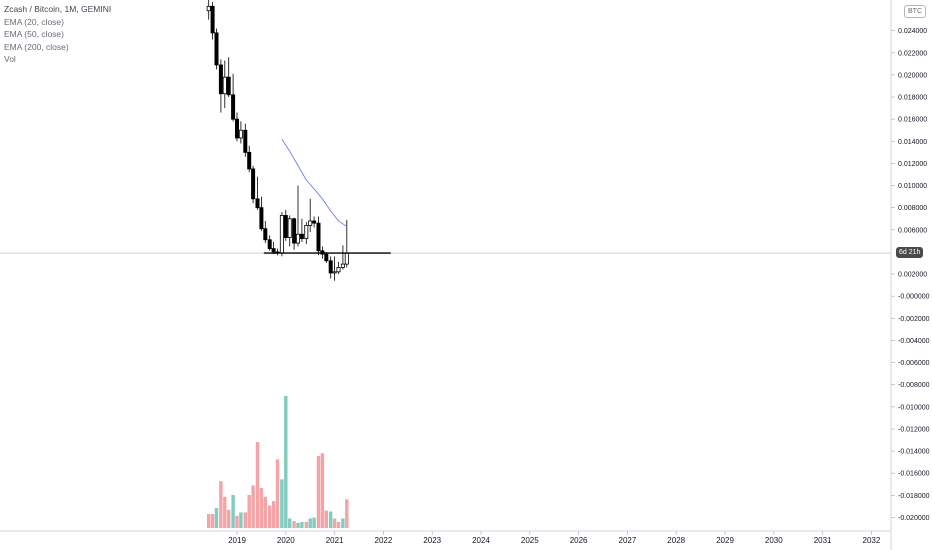  Describe the element at coordinates (914, 319) in the screenshot. I see `price-tick-label: -0.002000` at that location.